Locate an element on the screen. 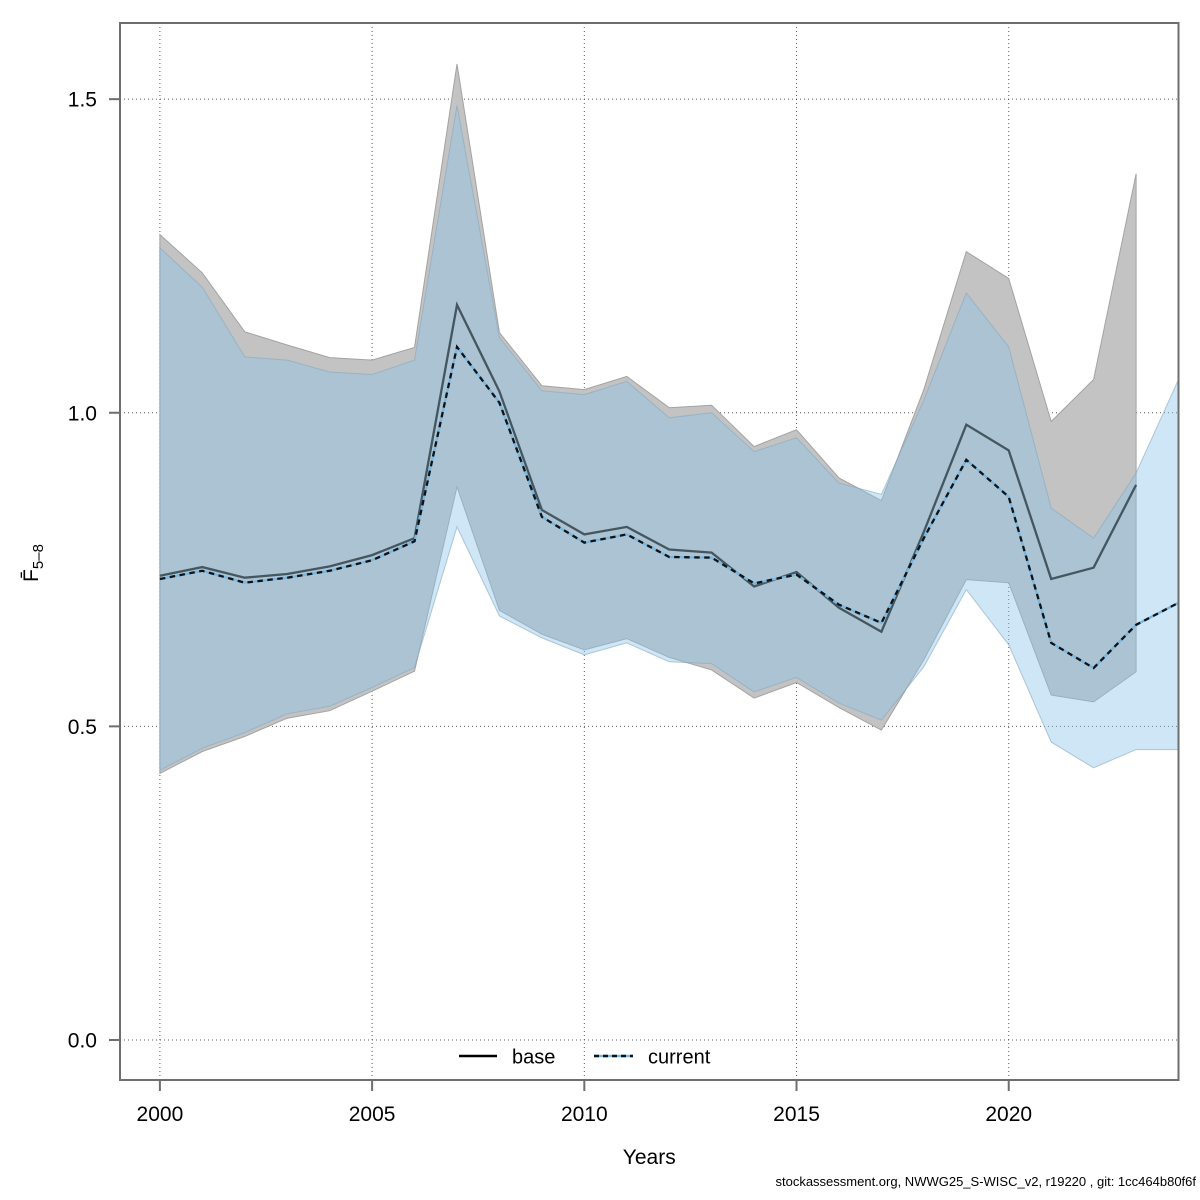 The image size is (1200, 1200). x-axis-title: Years is located at coordinates (649, 1157).